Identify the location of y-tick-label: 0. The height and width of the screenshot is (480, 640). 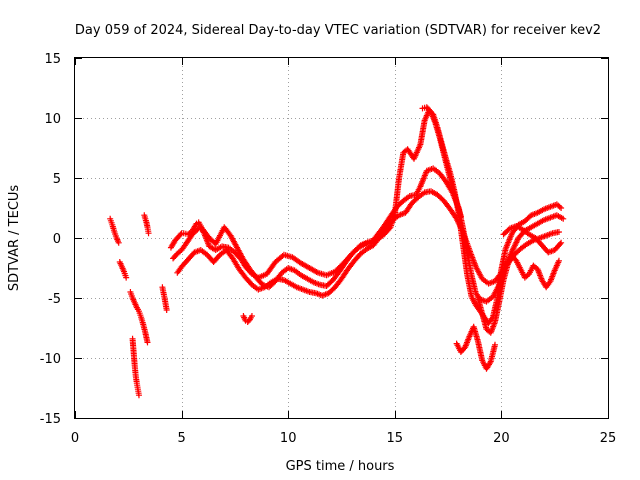
(57, 239).